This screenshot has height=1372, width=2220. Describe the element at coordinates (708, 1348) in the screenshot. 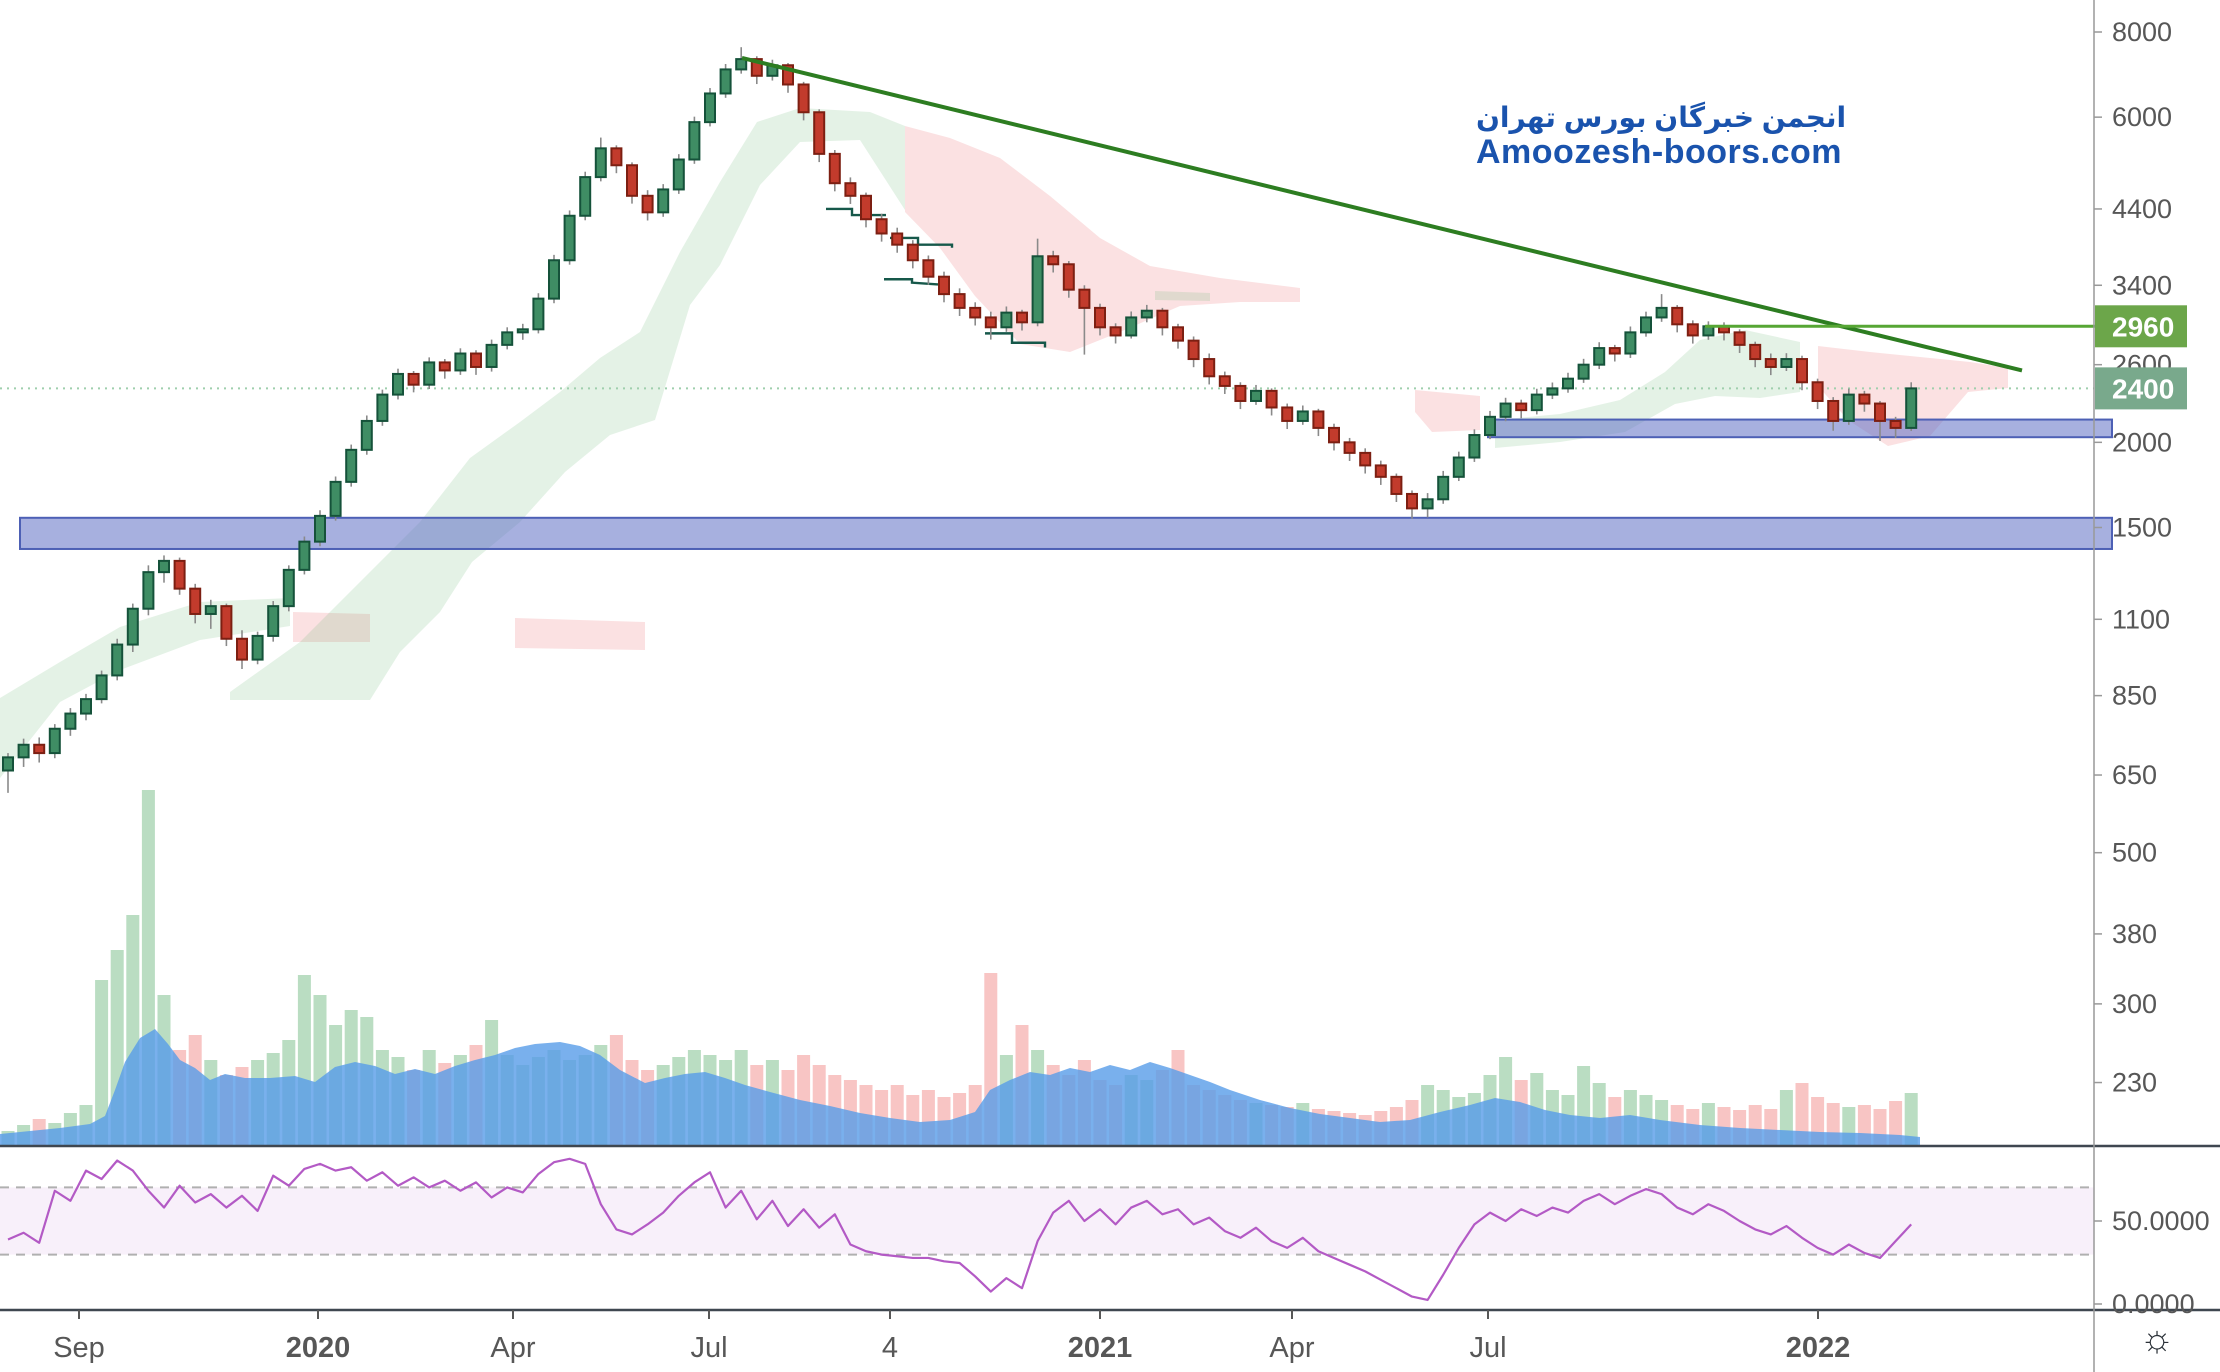

I see `time-tick-label: Jul` at that location.